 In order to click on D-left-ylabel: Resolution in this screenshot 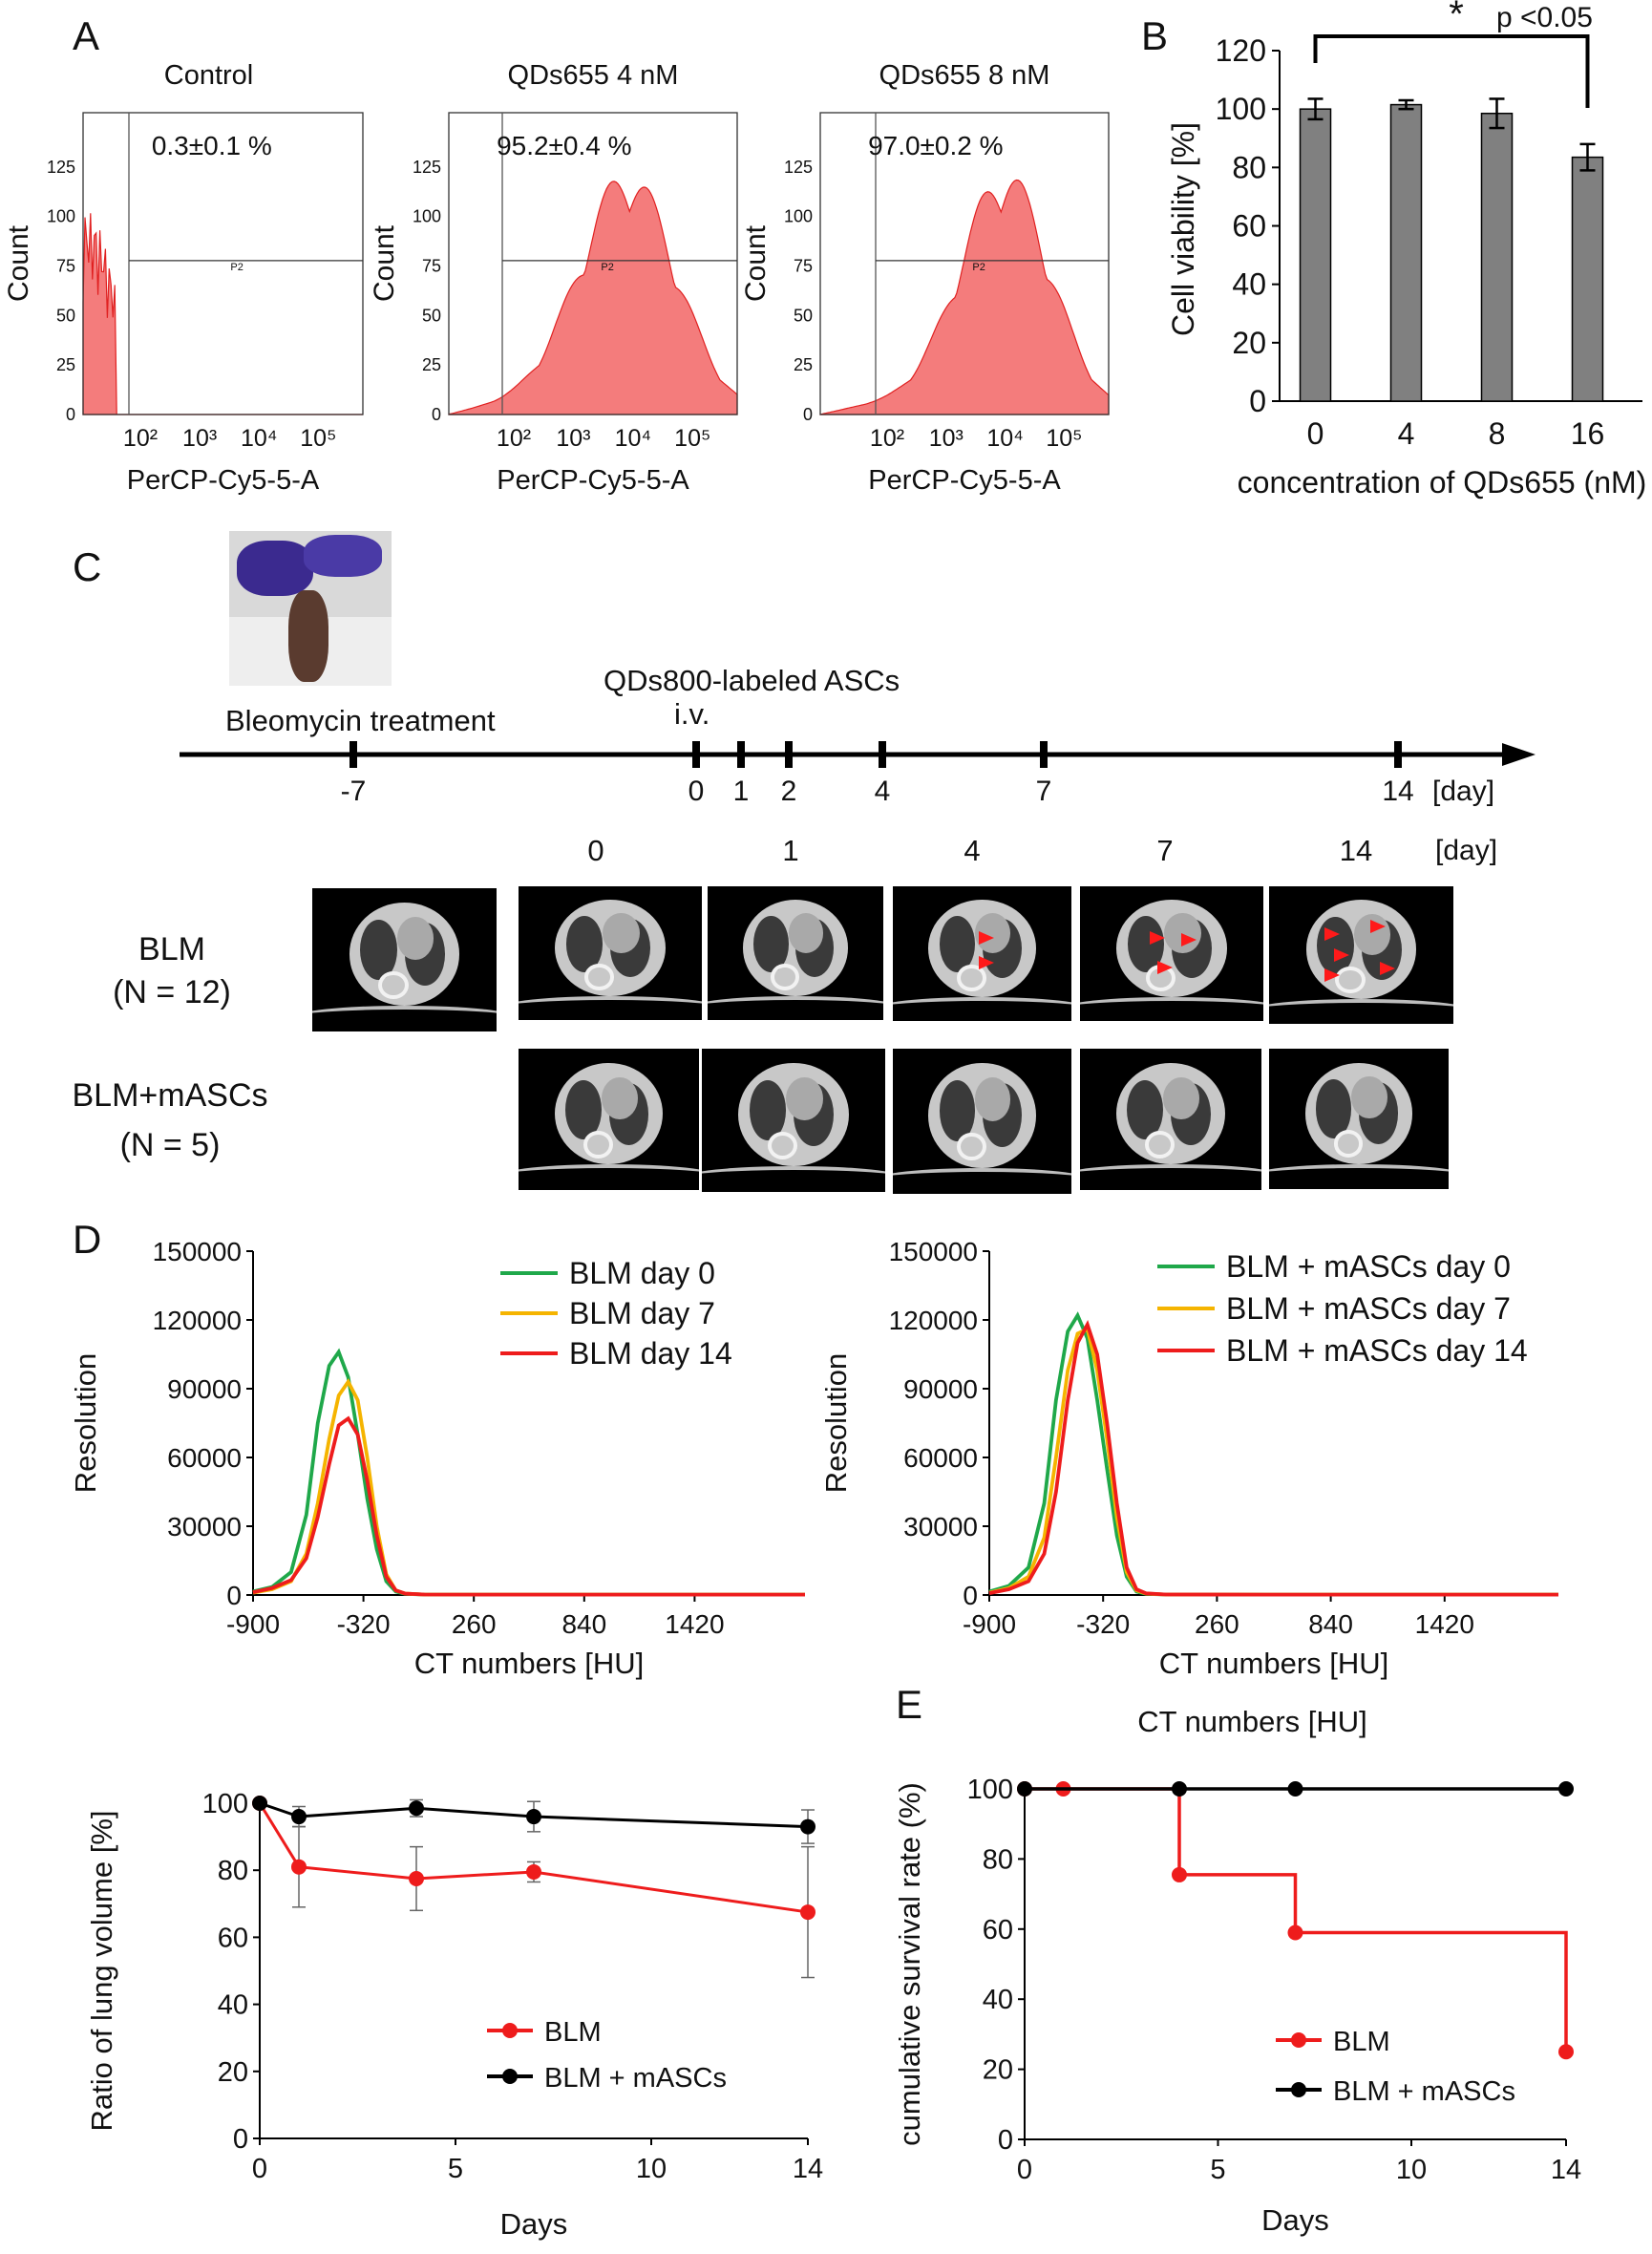, I will do `click(85, 1423)`.